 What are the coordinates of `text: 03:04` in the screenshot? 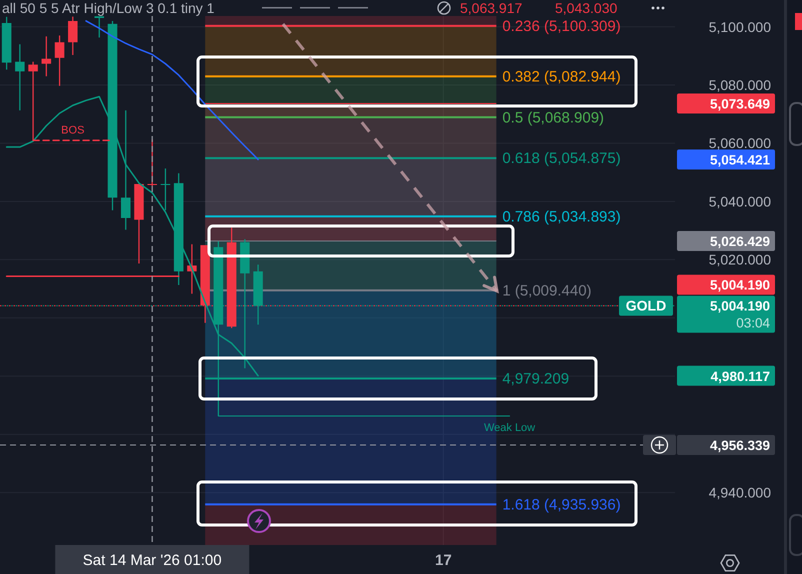 It's located at (753, 322).